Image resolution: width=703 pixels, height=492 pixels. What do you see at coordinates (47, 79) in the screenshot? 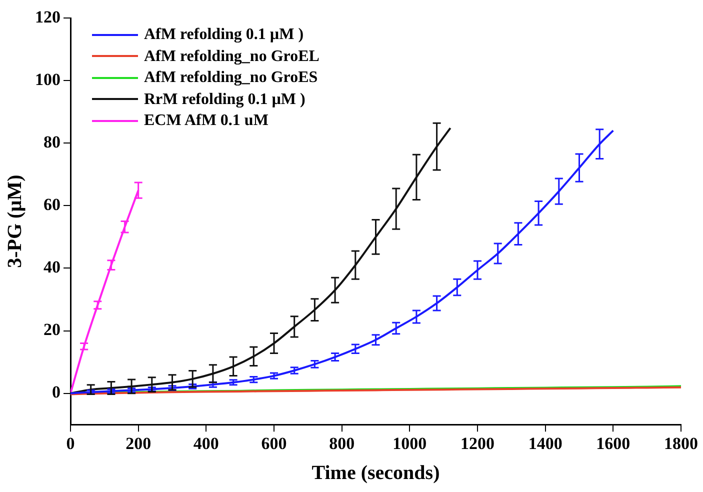
I see `y-tick-label: 100` at bounding box center [47, 79].